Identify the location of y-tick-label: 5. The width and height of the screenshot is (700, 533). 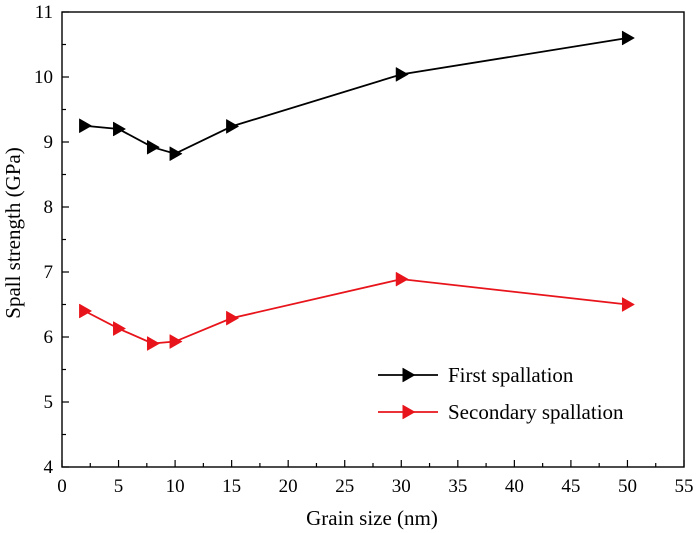
(49, 402).